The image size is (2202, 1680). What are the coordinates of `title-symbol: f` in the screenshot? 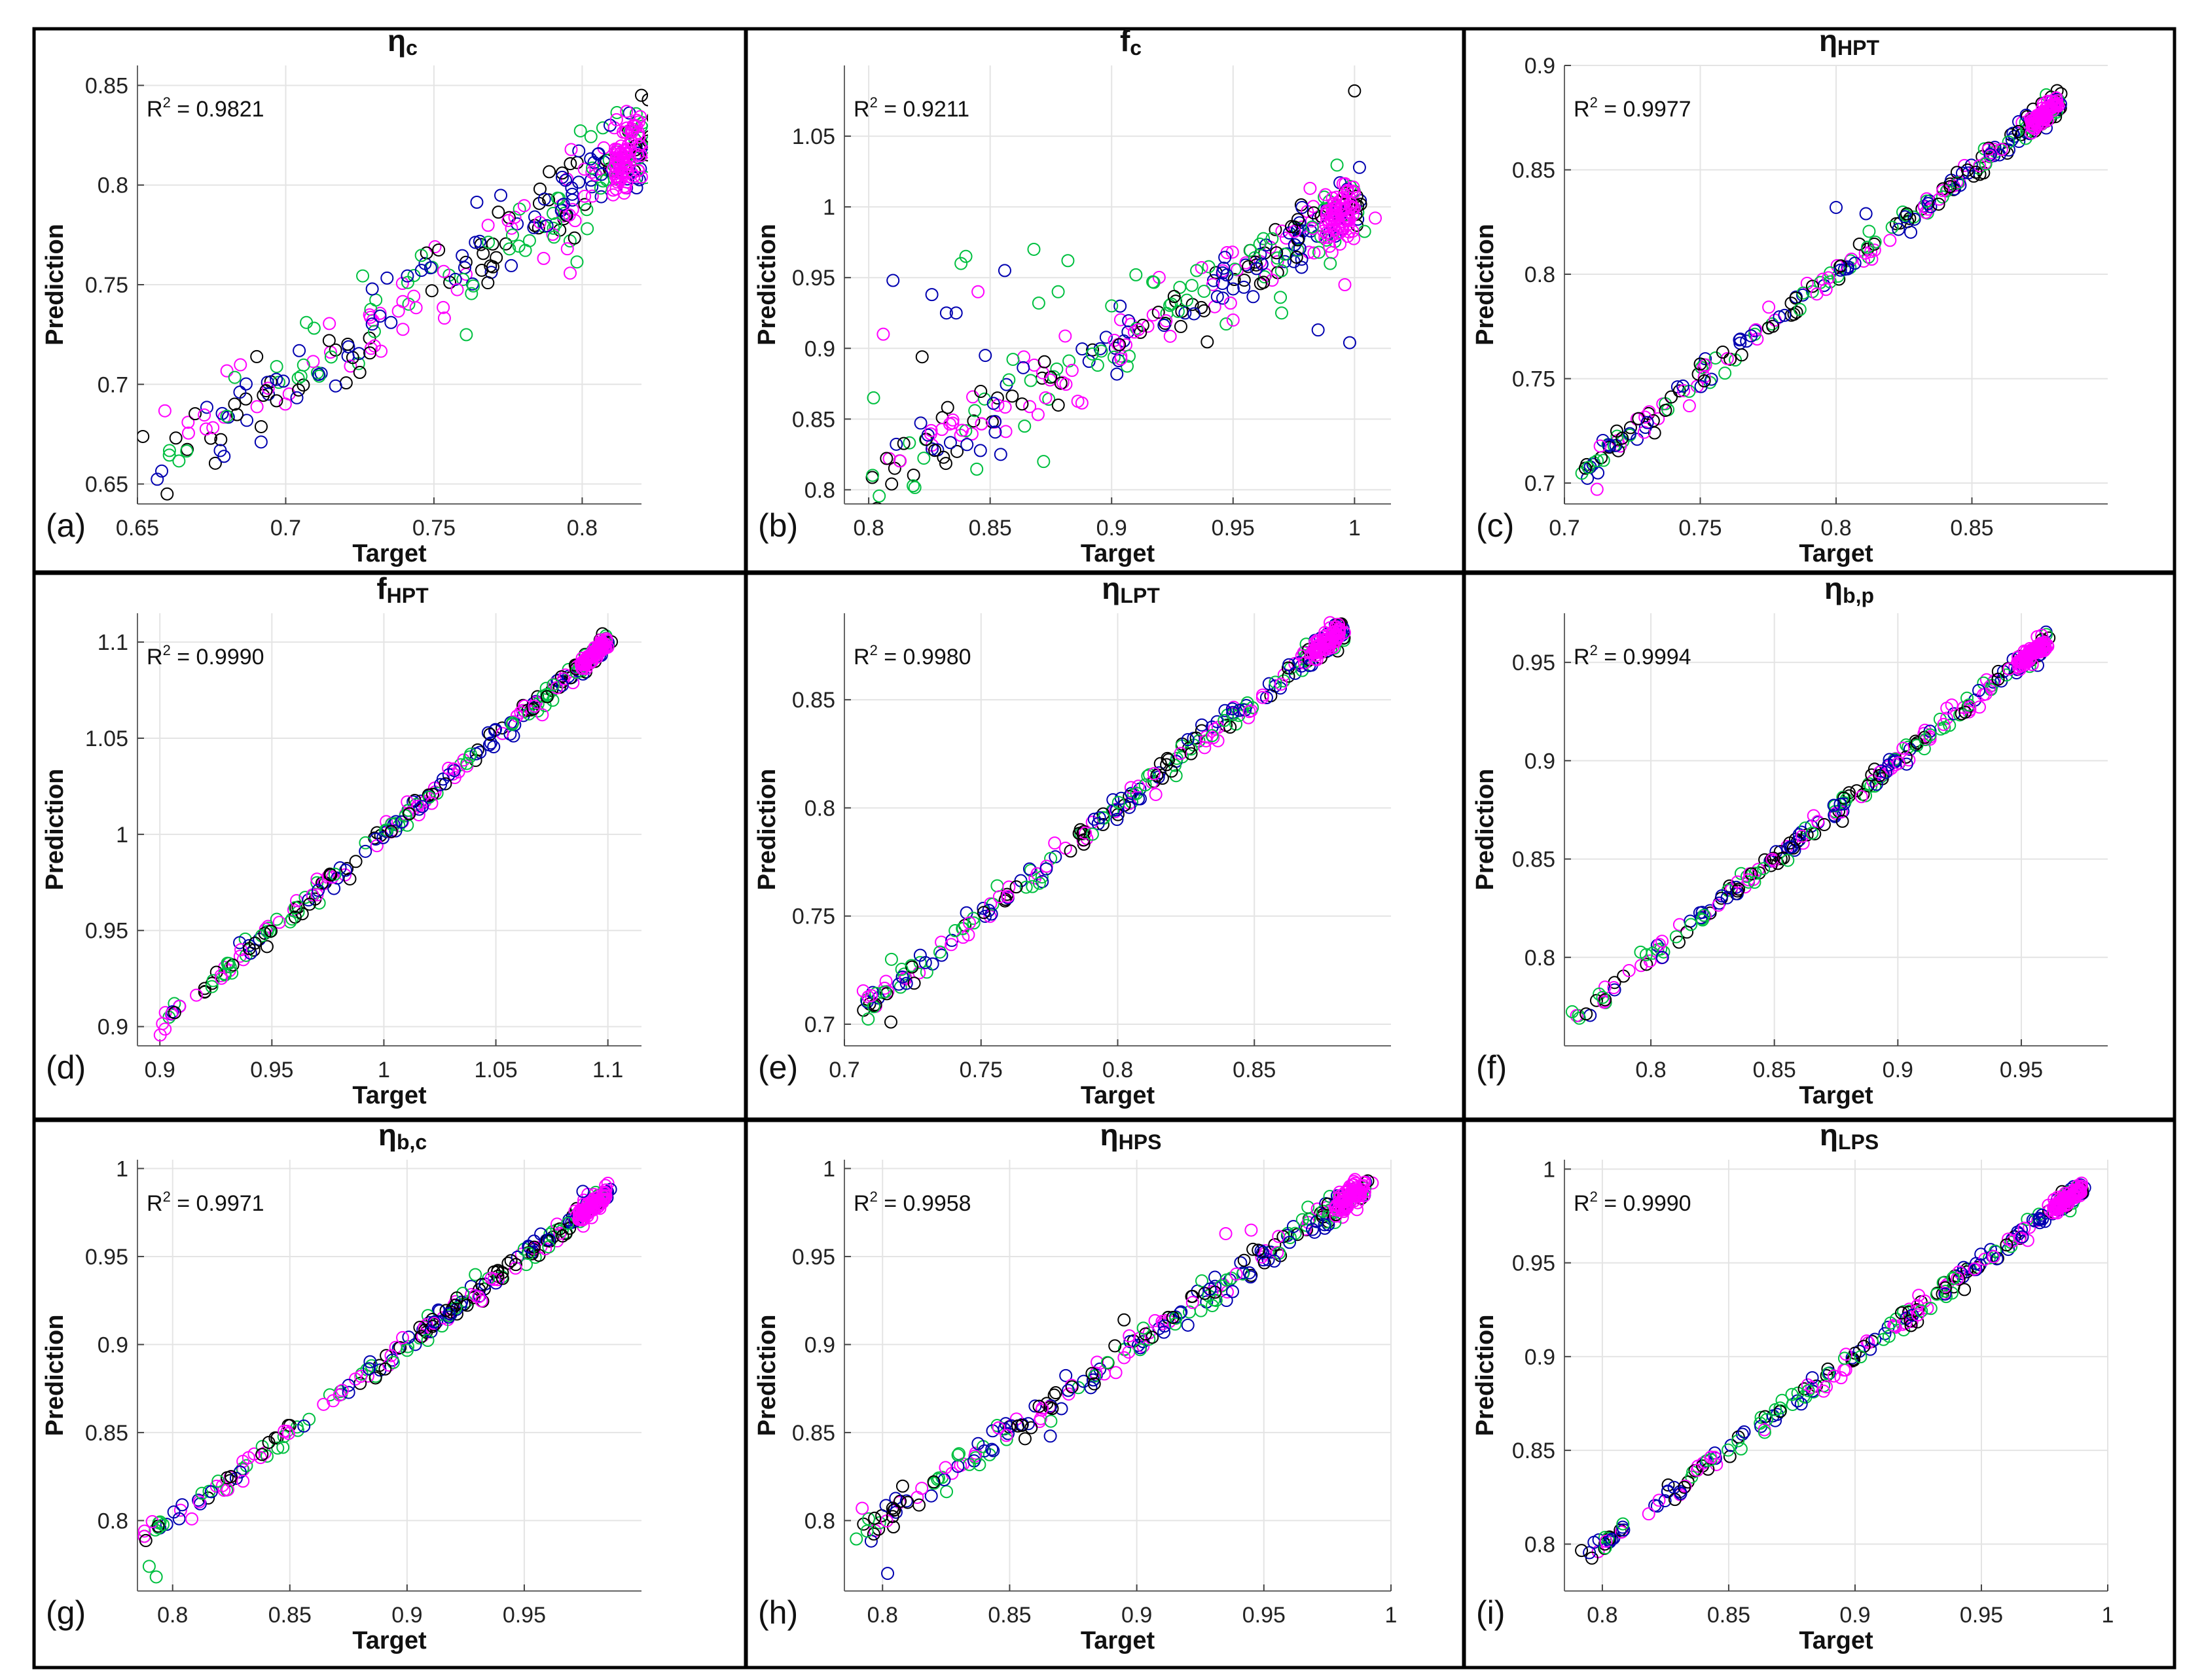 It's located at (381, 588).